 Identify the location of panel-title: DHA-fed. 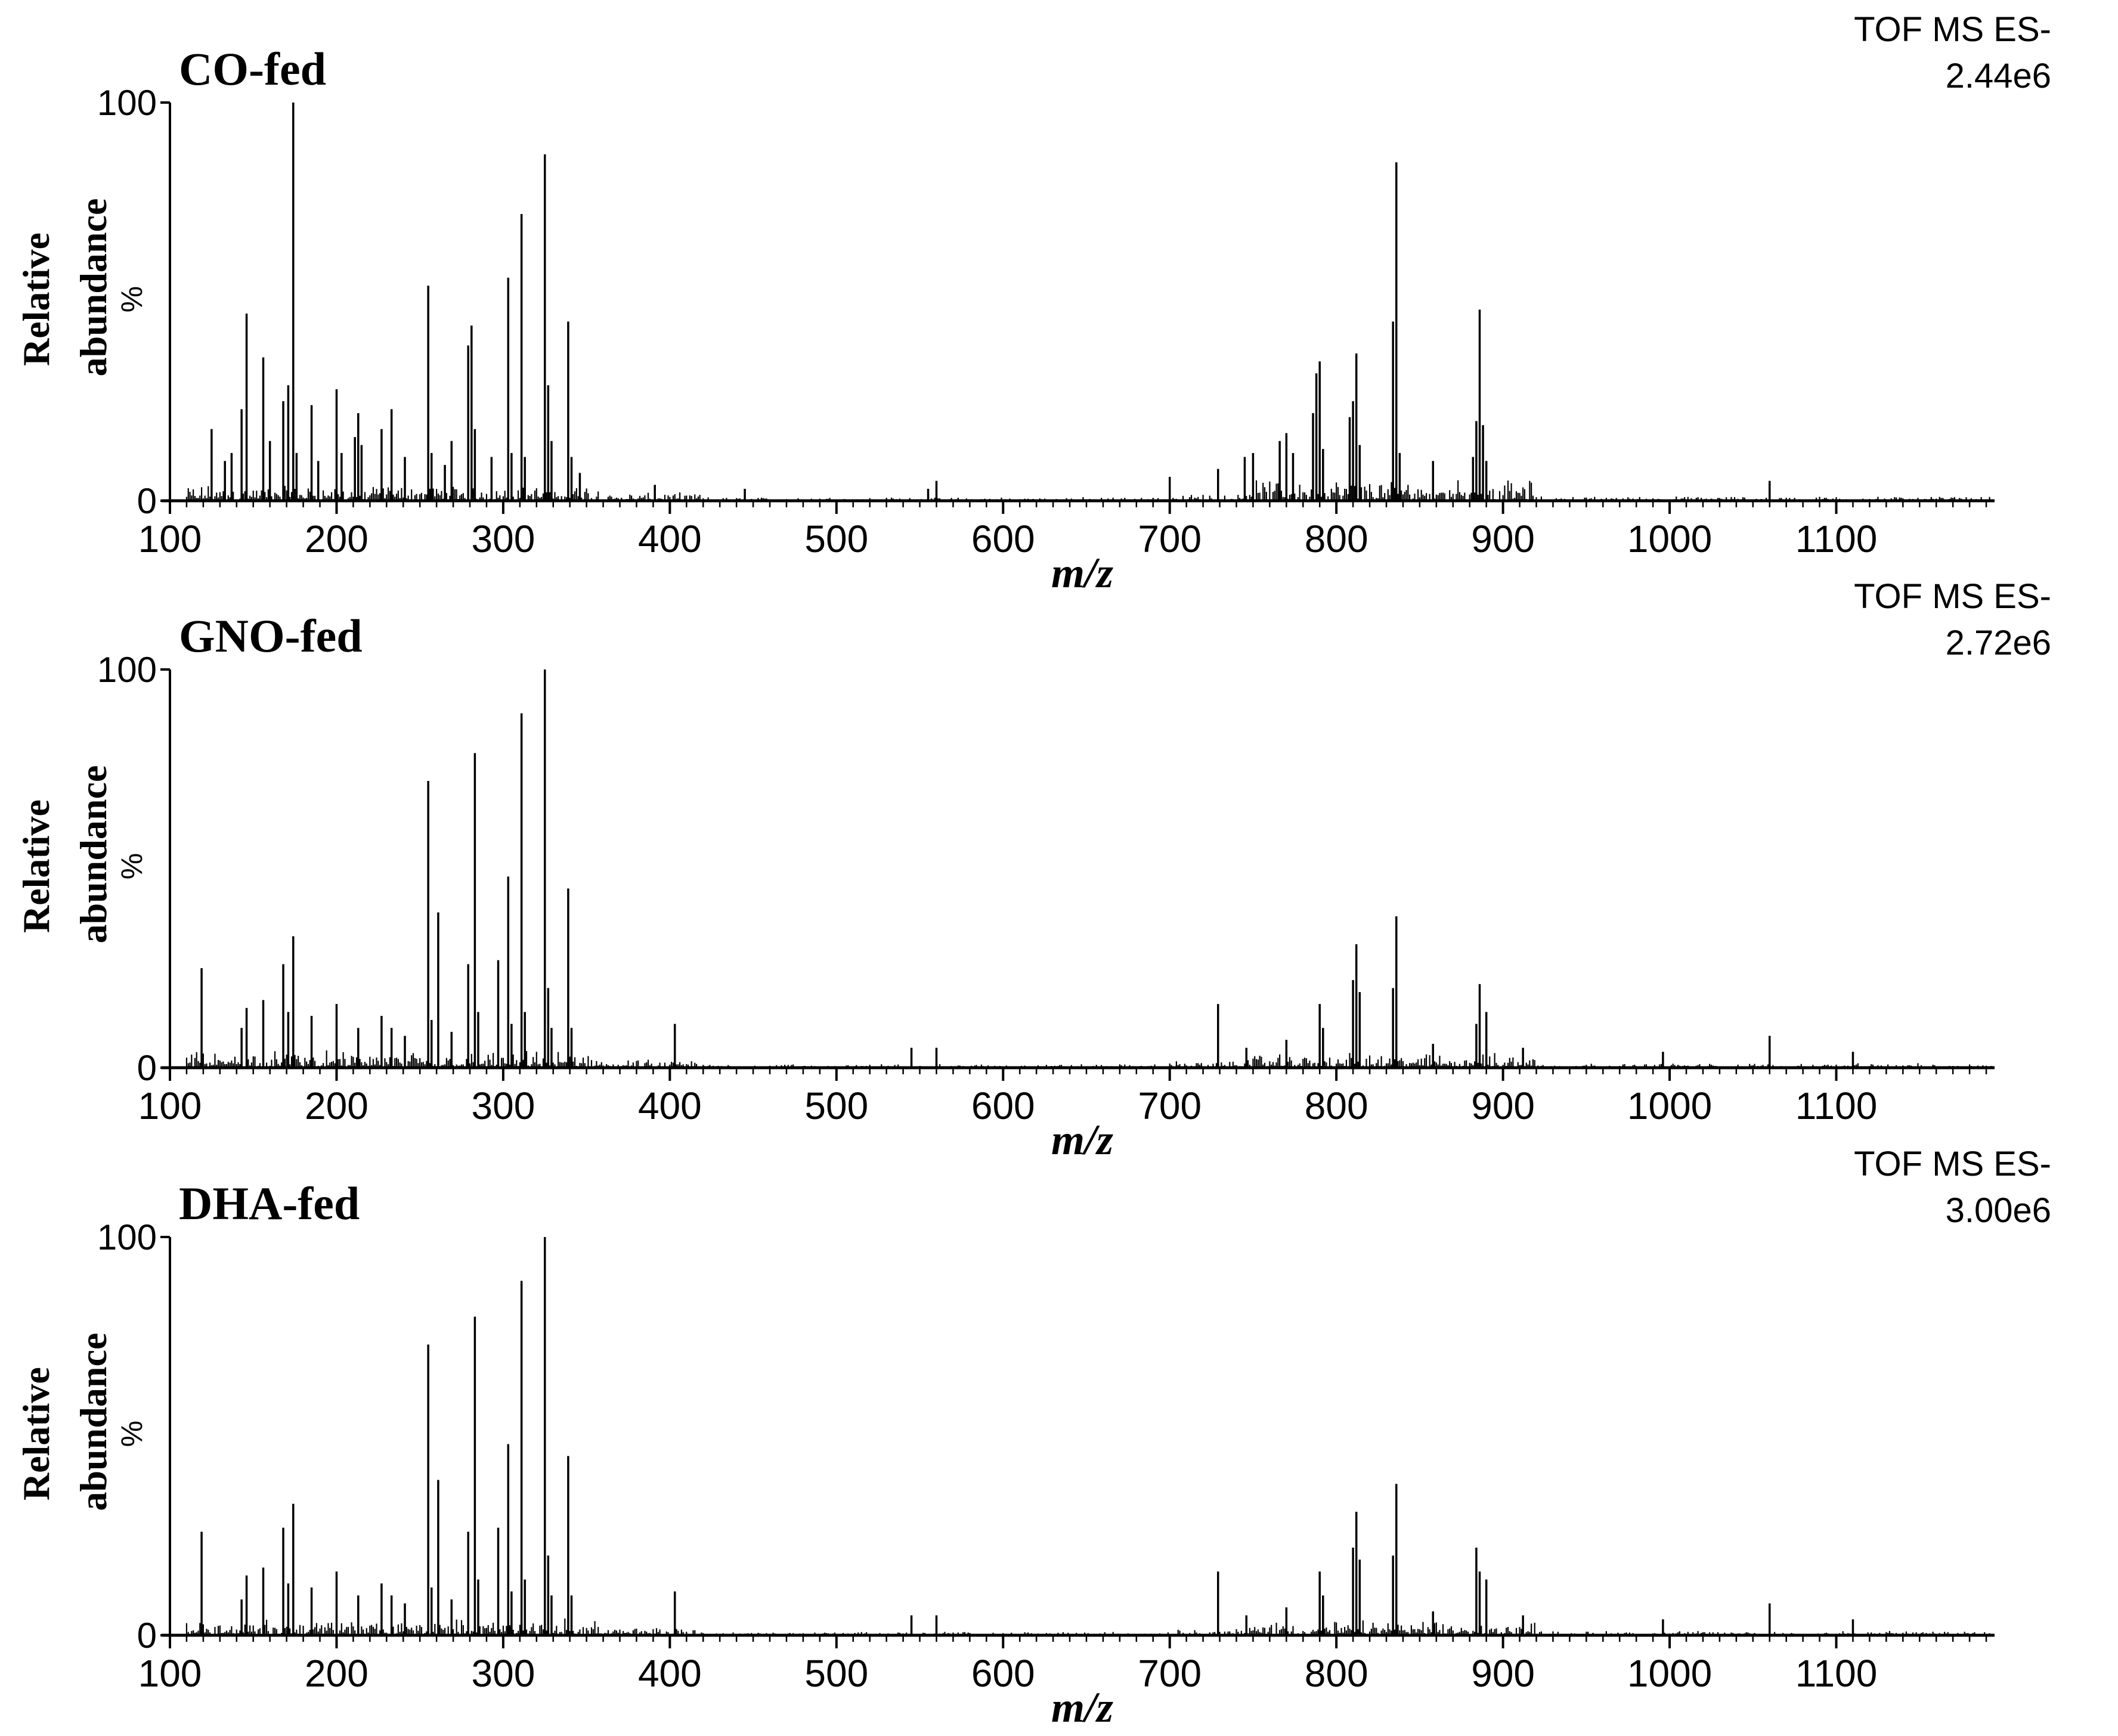
(269, 1203).